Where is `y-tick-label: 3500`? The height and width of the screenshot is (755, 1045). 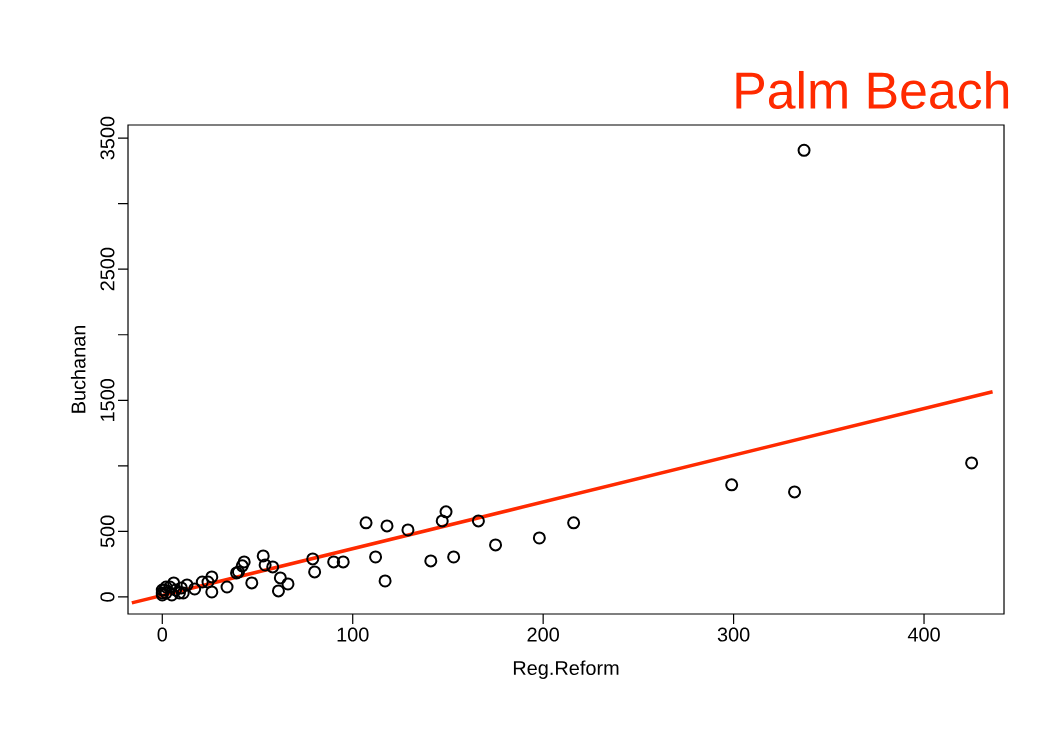
y-tick-label: 3500 is located at coordinates (107, 138).